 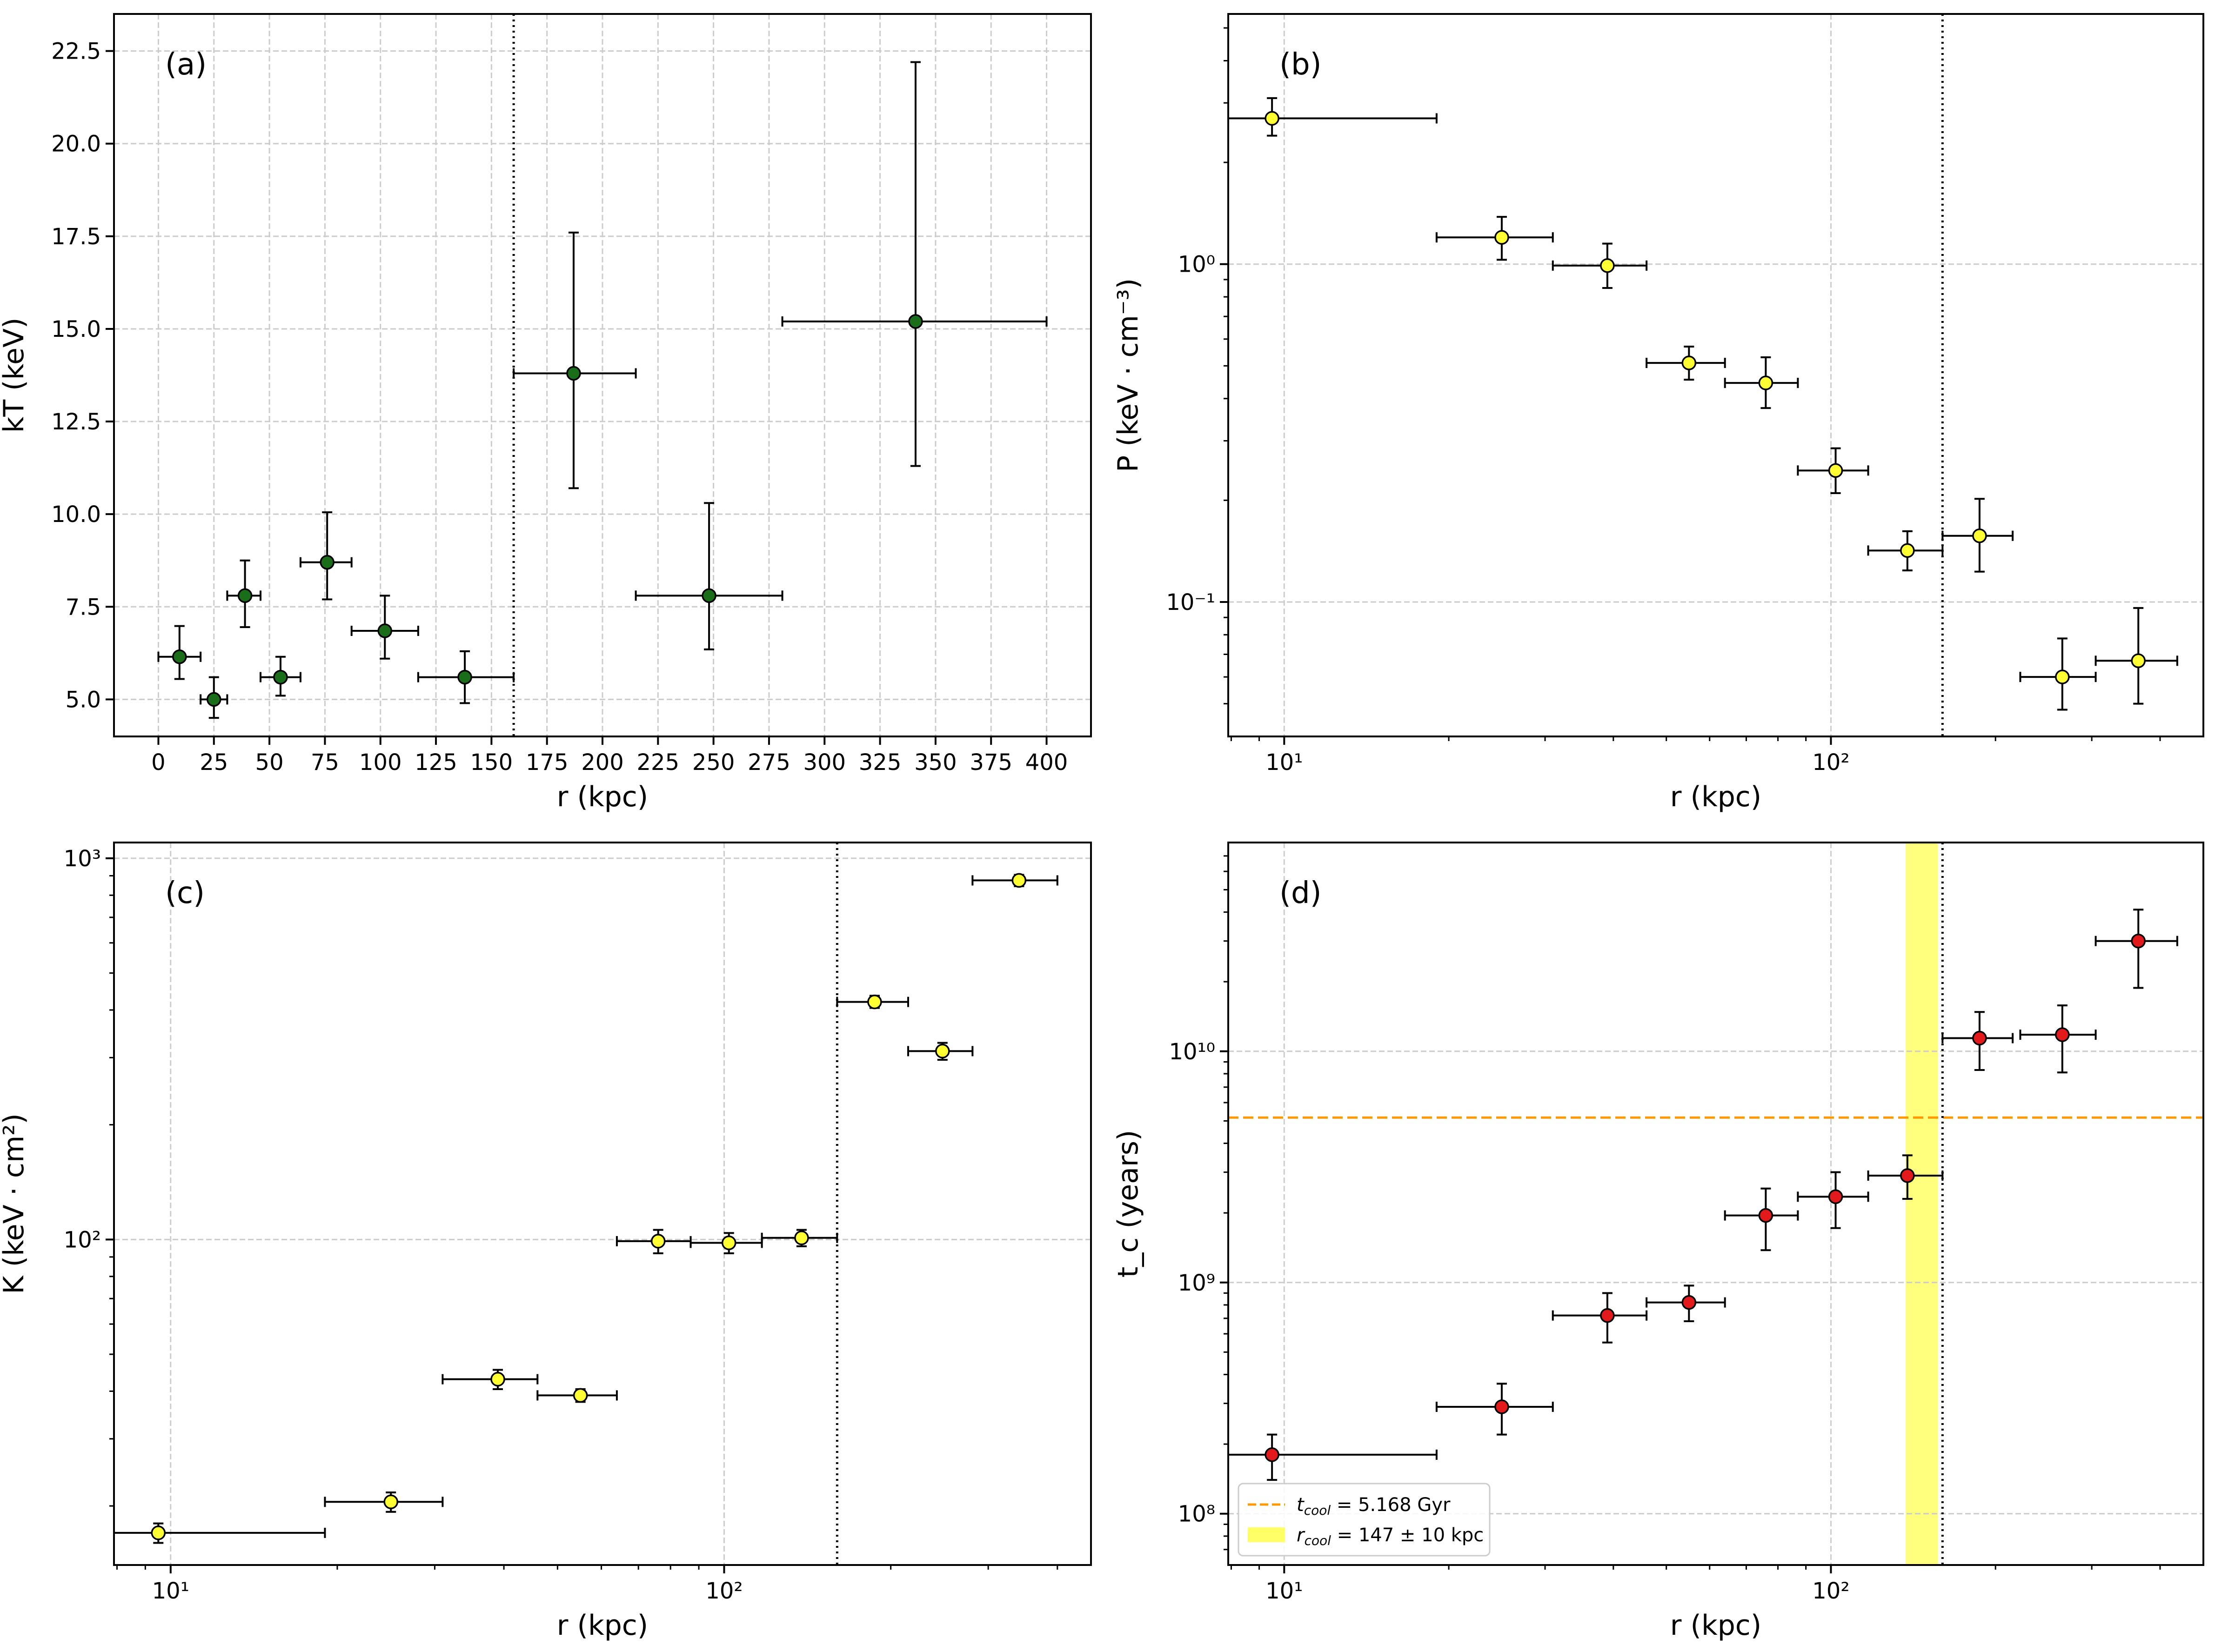 What do you see at coordinates (83, 700) in the screenshot?
I see `y-tick-label: 5.0` at bounding box center [83, 700].